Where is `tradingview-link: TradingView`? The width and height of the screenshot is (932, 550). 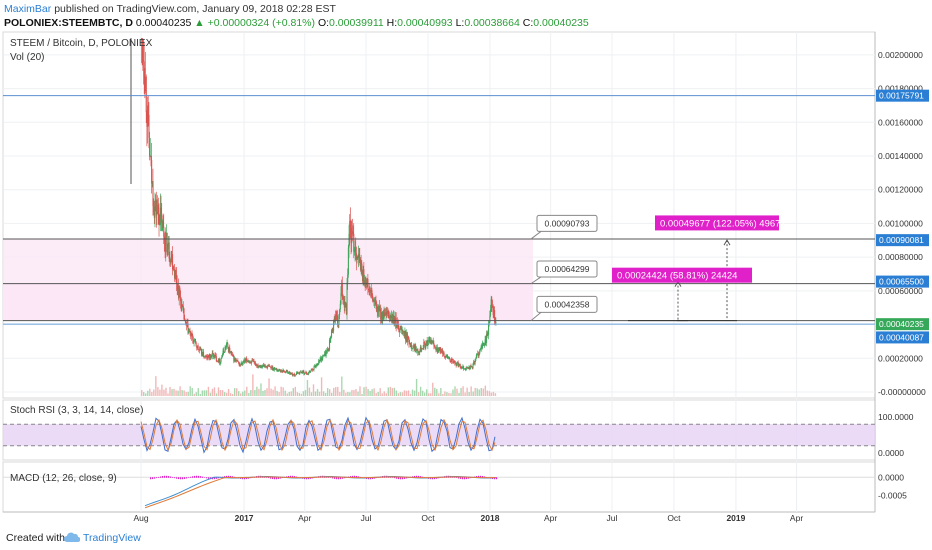
tradingview-link: TradingView is located at coordinates (112, 538).